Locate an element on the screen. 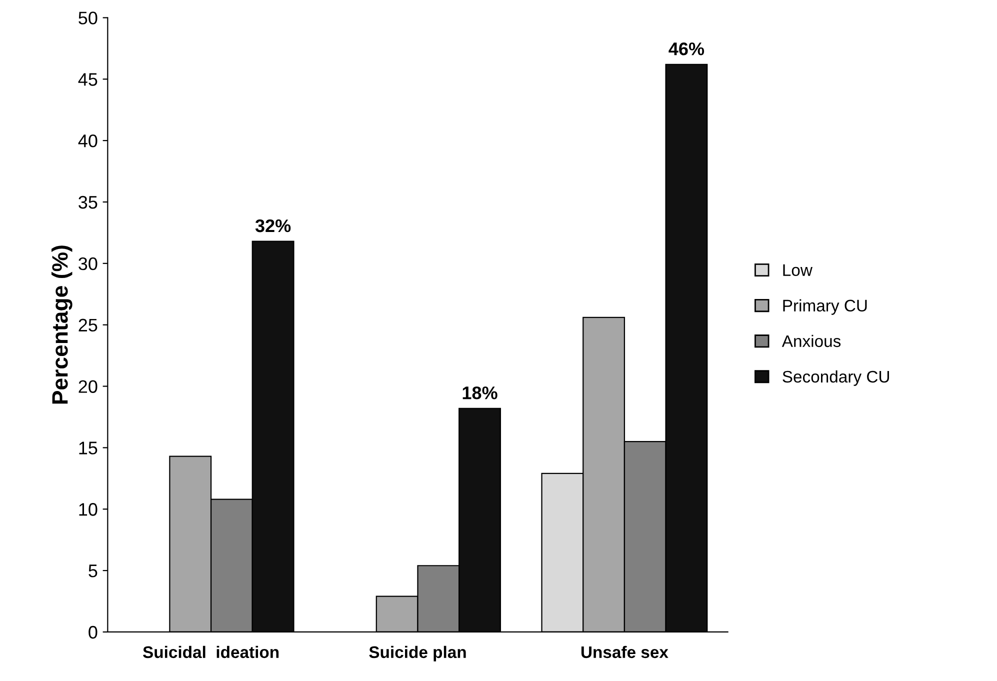 The height and width of the screenshot is (681, 997). x-tick-label: Suicidal ideation is located at coordinates (210, 652).